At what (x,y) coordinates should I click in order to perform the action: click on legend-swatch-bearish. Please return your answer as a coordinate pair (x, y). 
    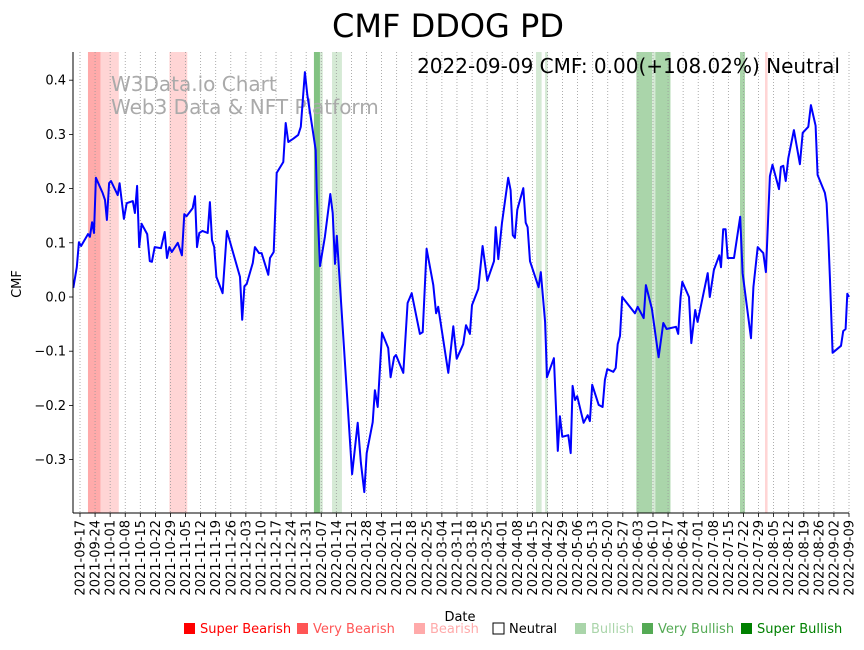
    Looking at the image, I should click on (419, 628).